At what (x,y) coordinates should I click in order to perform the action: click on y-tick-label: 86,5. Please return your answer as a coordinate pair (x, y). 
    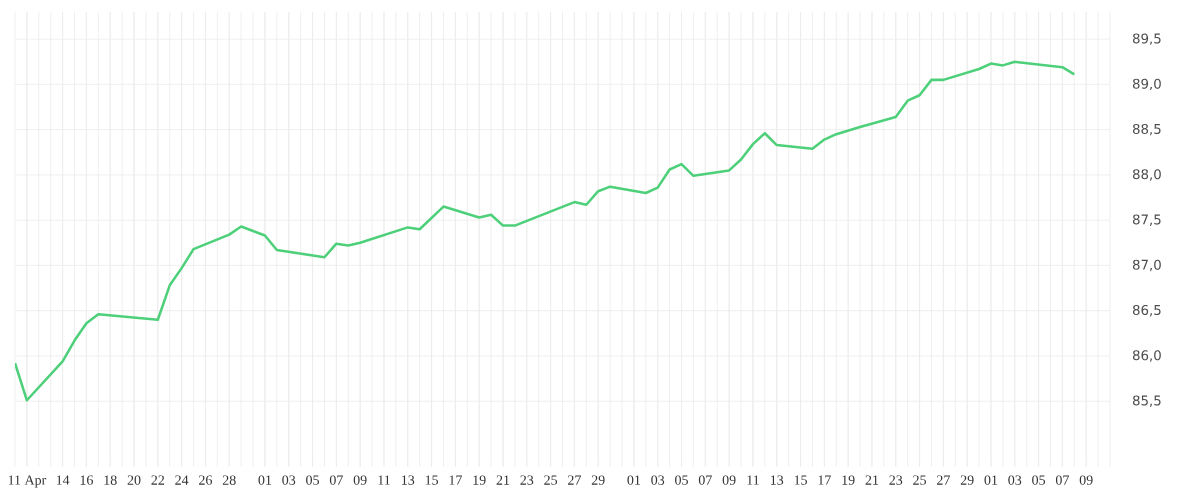
    Looking at the image, I should click on (1146, 310).